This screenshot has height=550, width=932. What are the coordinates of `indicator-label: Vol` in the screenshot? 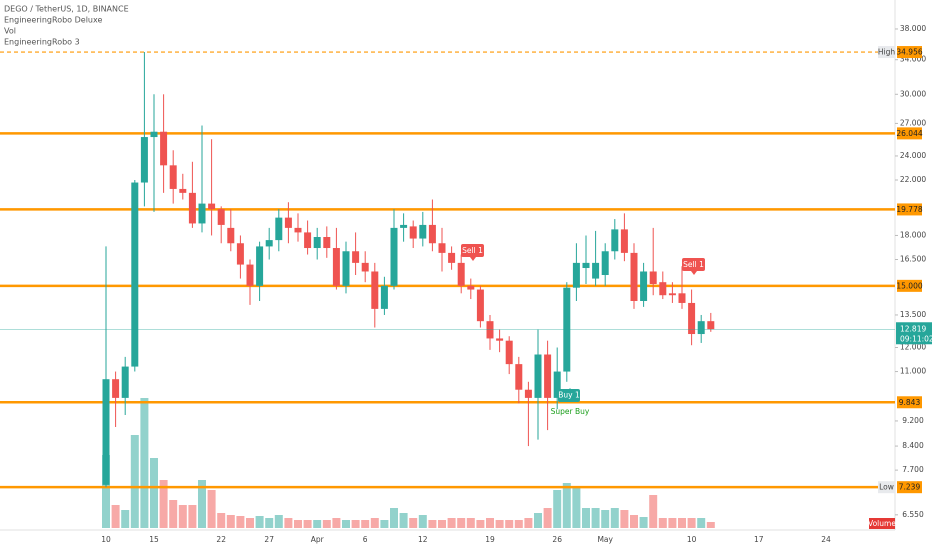 It's located at (10, 31).